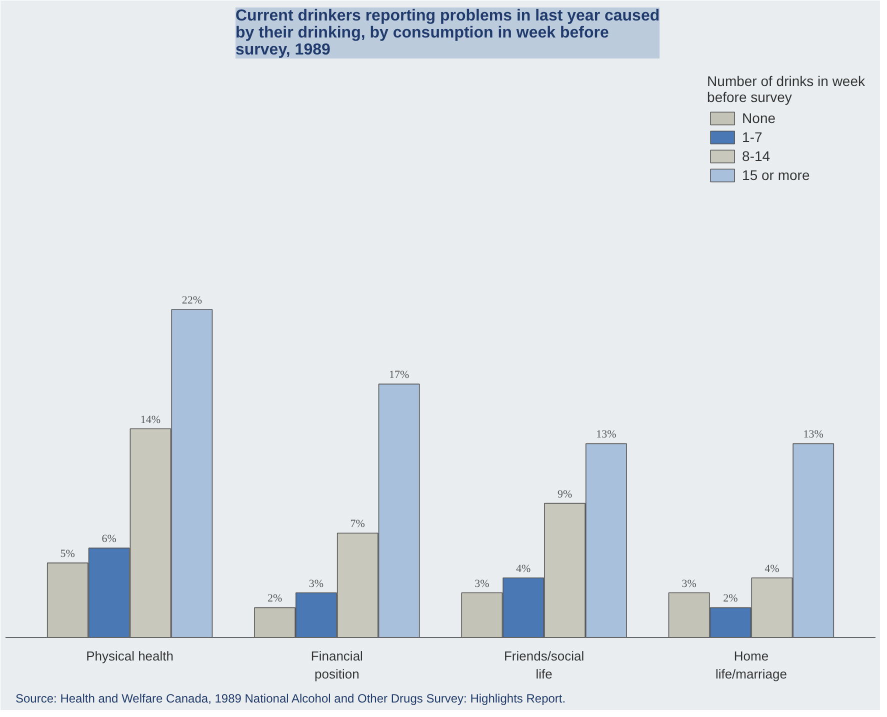 The image size is (887, 717). What do you see at coordinates (756, 156) in the screenshot?
I see `legend-label: 8-14` at bounding box center [756, 156].